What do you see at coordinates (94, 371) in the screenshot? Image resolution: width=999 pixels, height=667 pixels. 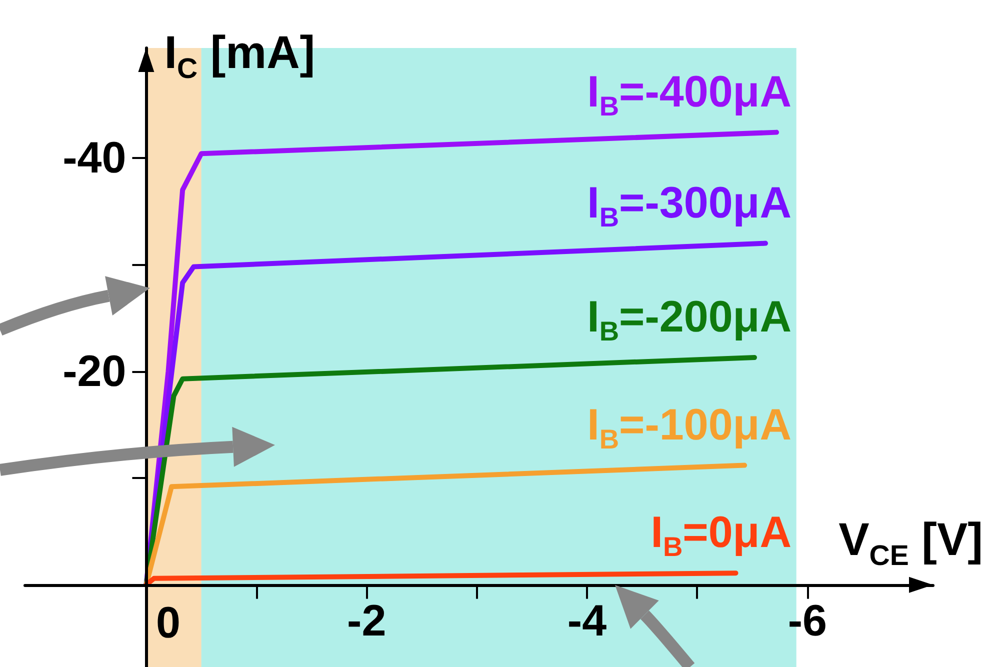 I see `y-tick-label: -20` at bounding box center [94, 371].